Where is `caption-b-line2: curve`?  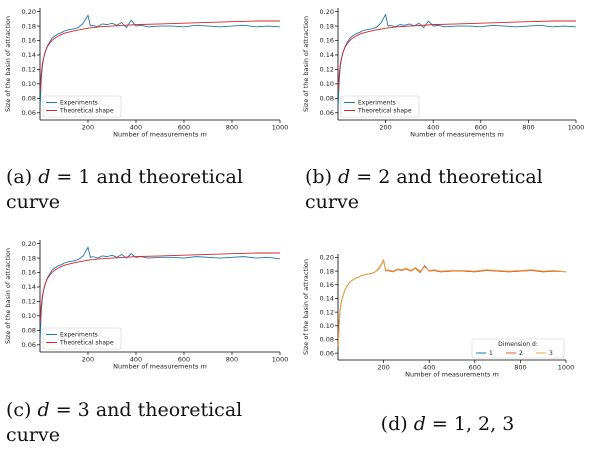 caption-b-line2: curve is located at coordinates (332, 202).